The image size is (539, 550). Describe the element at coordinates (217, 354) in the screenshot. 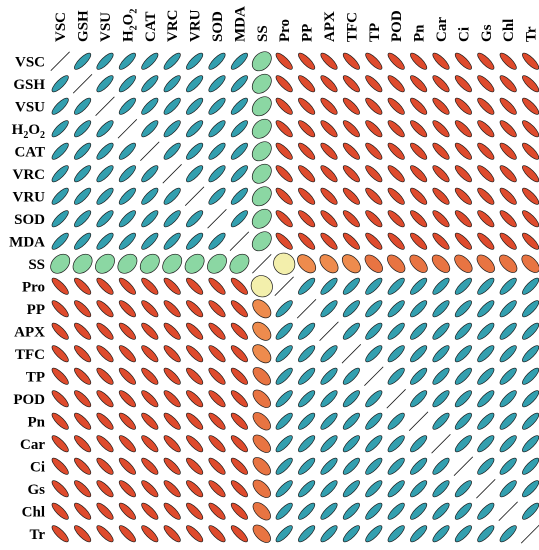

I see `cell-tfc-sod` at that location.